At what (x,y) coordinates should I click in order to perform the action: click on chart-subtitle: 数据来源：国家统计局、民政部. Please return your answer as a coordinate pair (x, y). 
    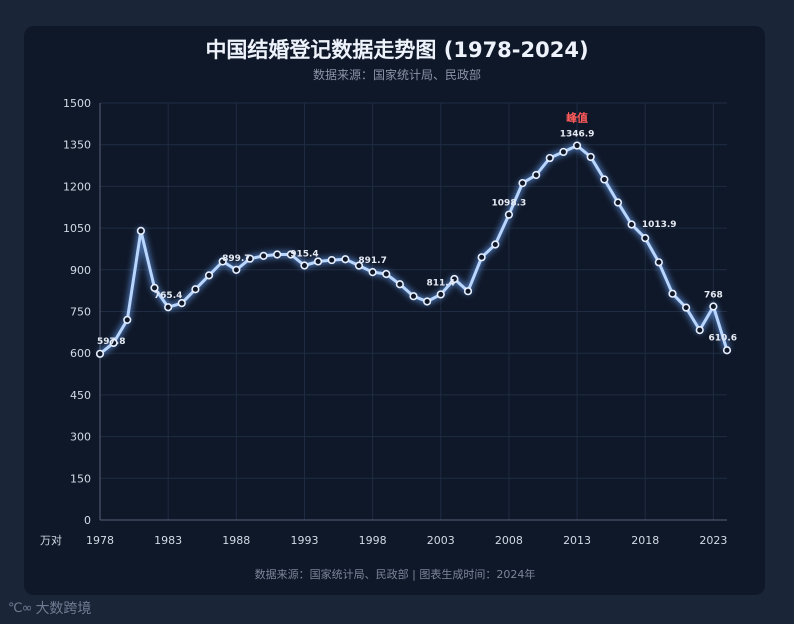
    Looking at the image, I should click on (396, 75).